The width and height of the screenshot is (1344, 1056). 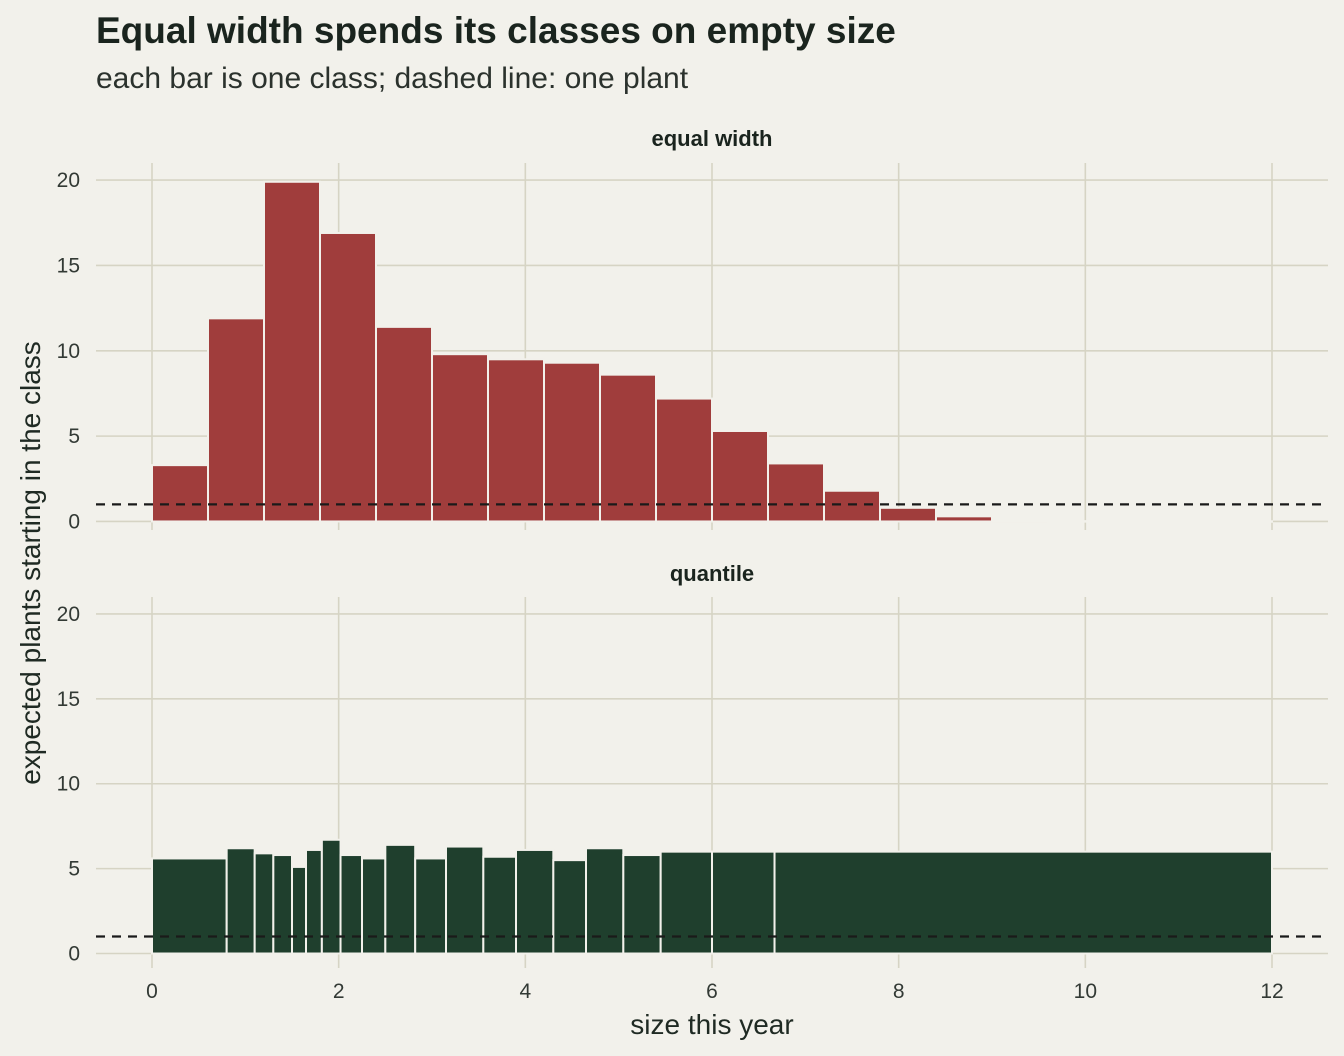 What do you see at coordinates (712, 573) in the screenshot?
I see `panel-label: quantile` at bounding box center [712, 573].